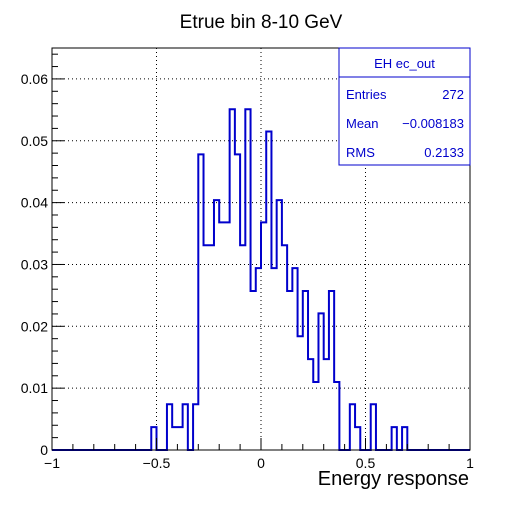 The height and width of the screenshot is (506, 523). I want to click on y-tick-label: 0.03, so click(34, 264).